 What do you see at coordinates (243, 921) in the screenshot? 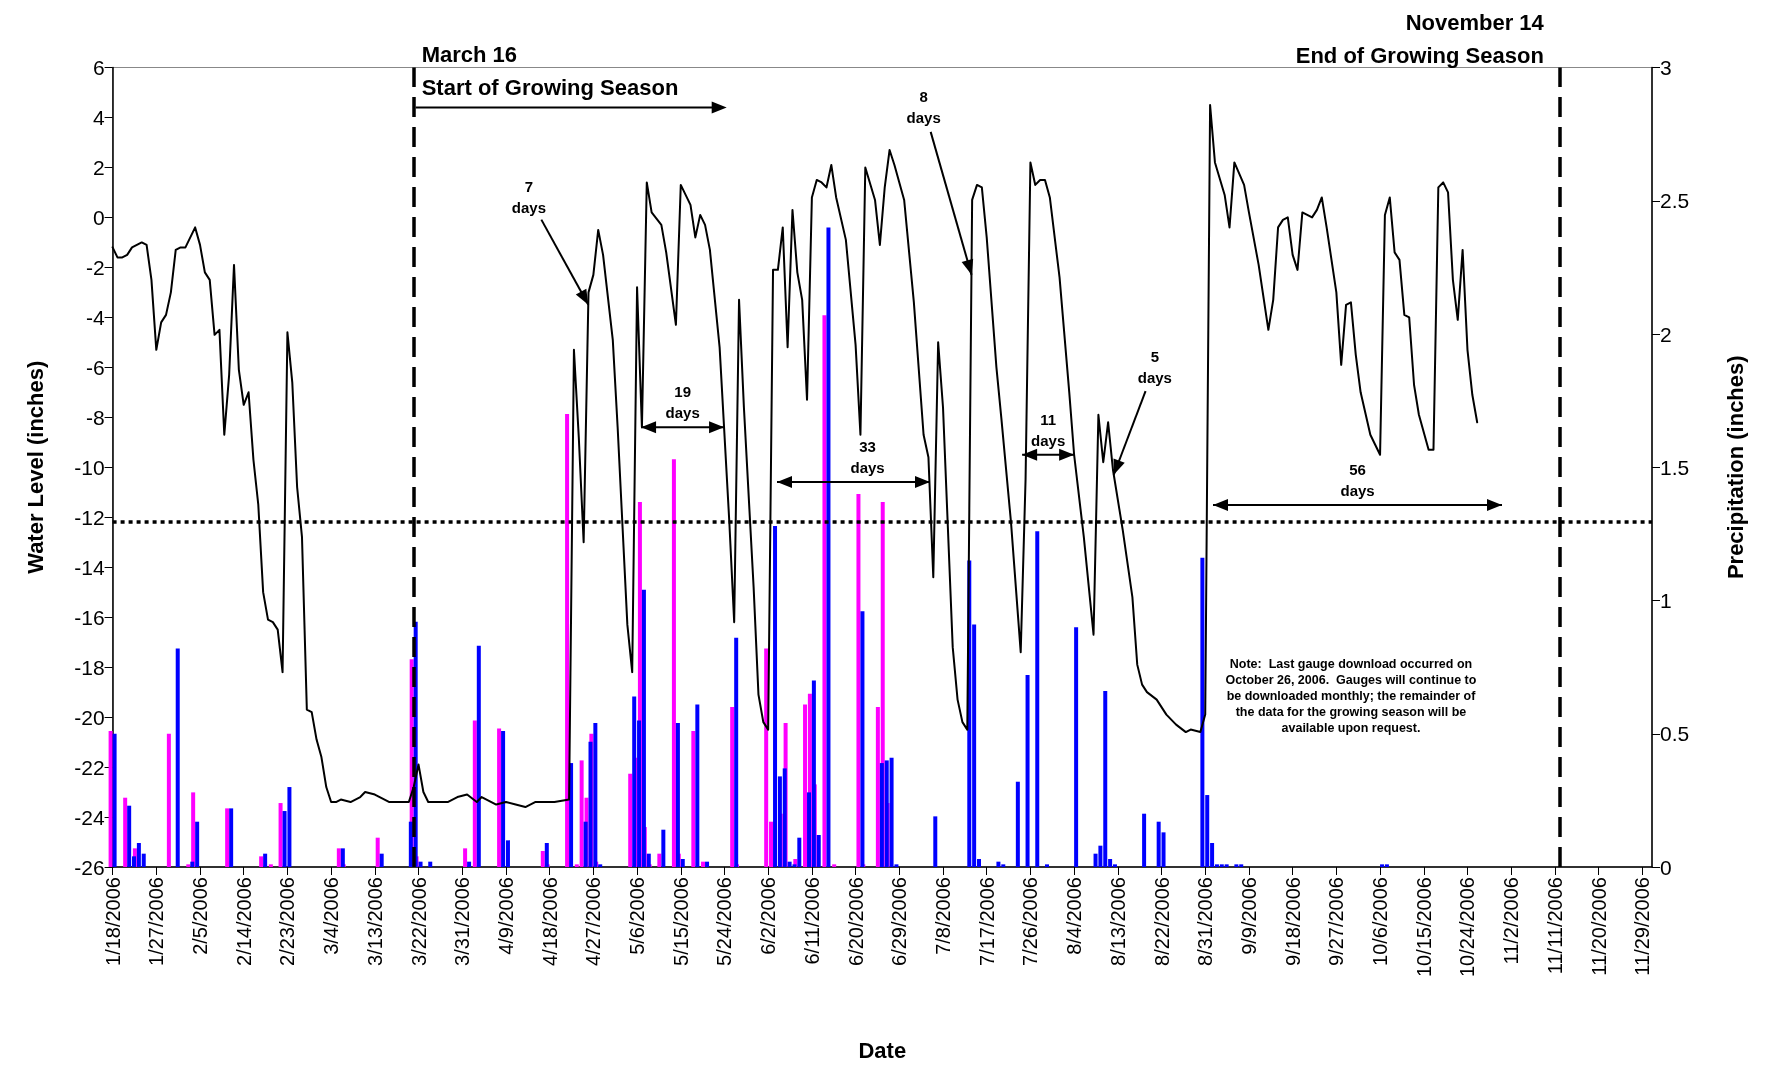
I see `x-tick-label: 2/14/2006` at bounding box center [243, 921].